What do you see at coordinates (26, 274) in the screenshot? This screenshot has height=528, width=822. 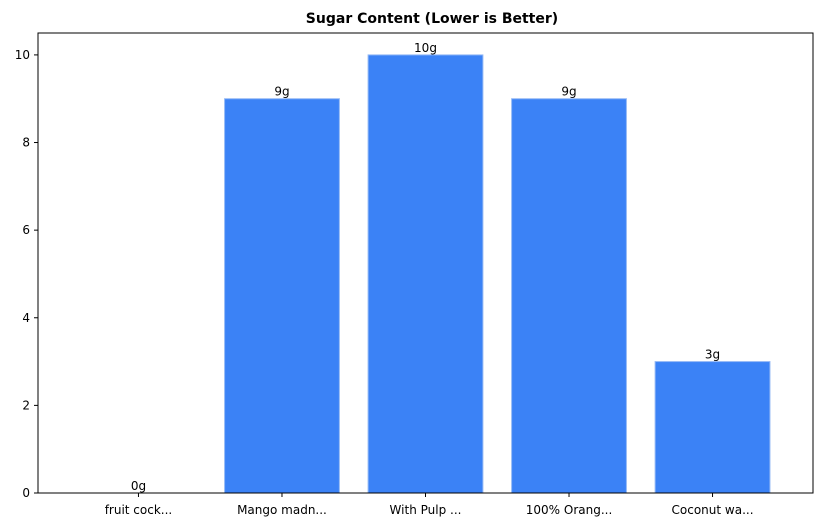 I see `y-axis: 0 2 4 6 8 10` at bounding box center [26, 274].